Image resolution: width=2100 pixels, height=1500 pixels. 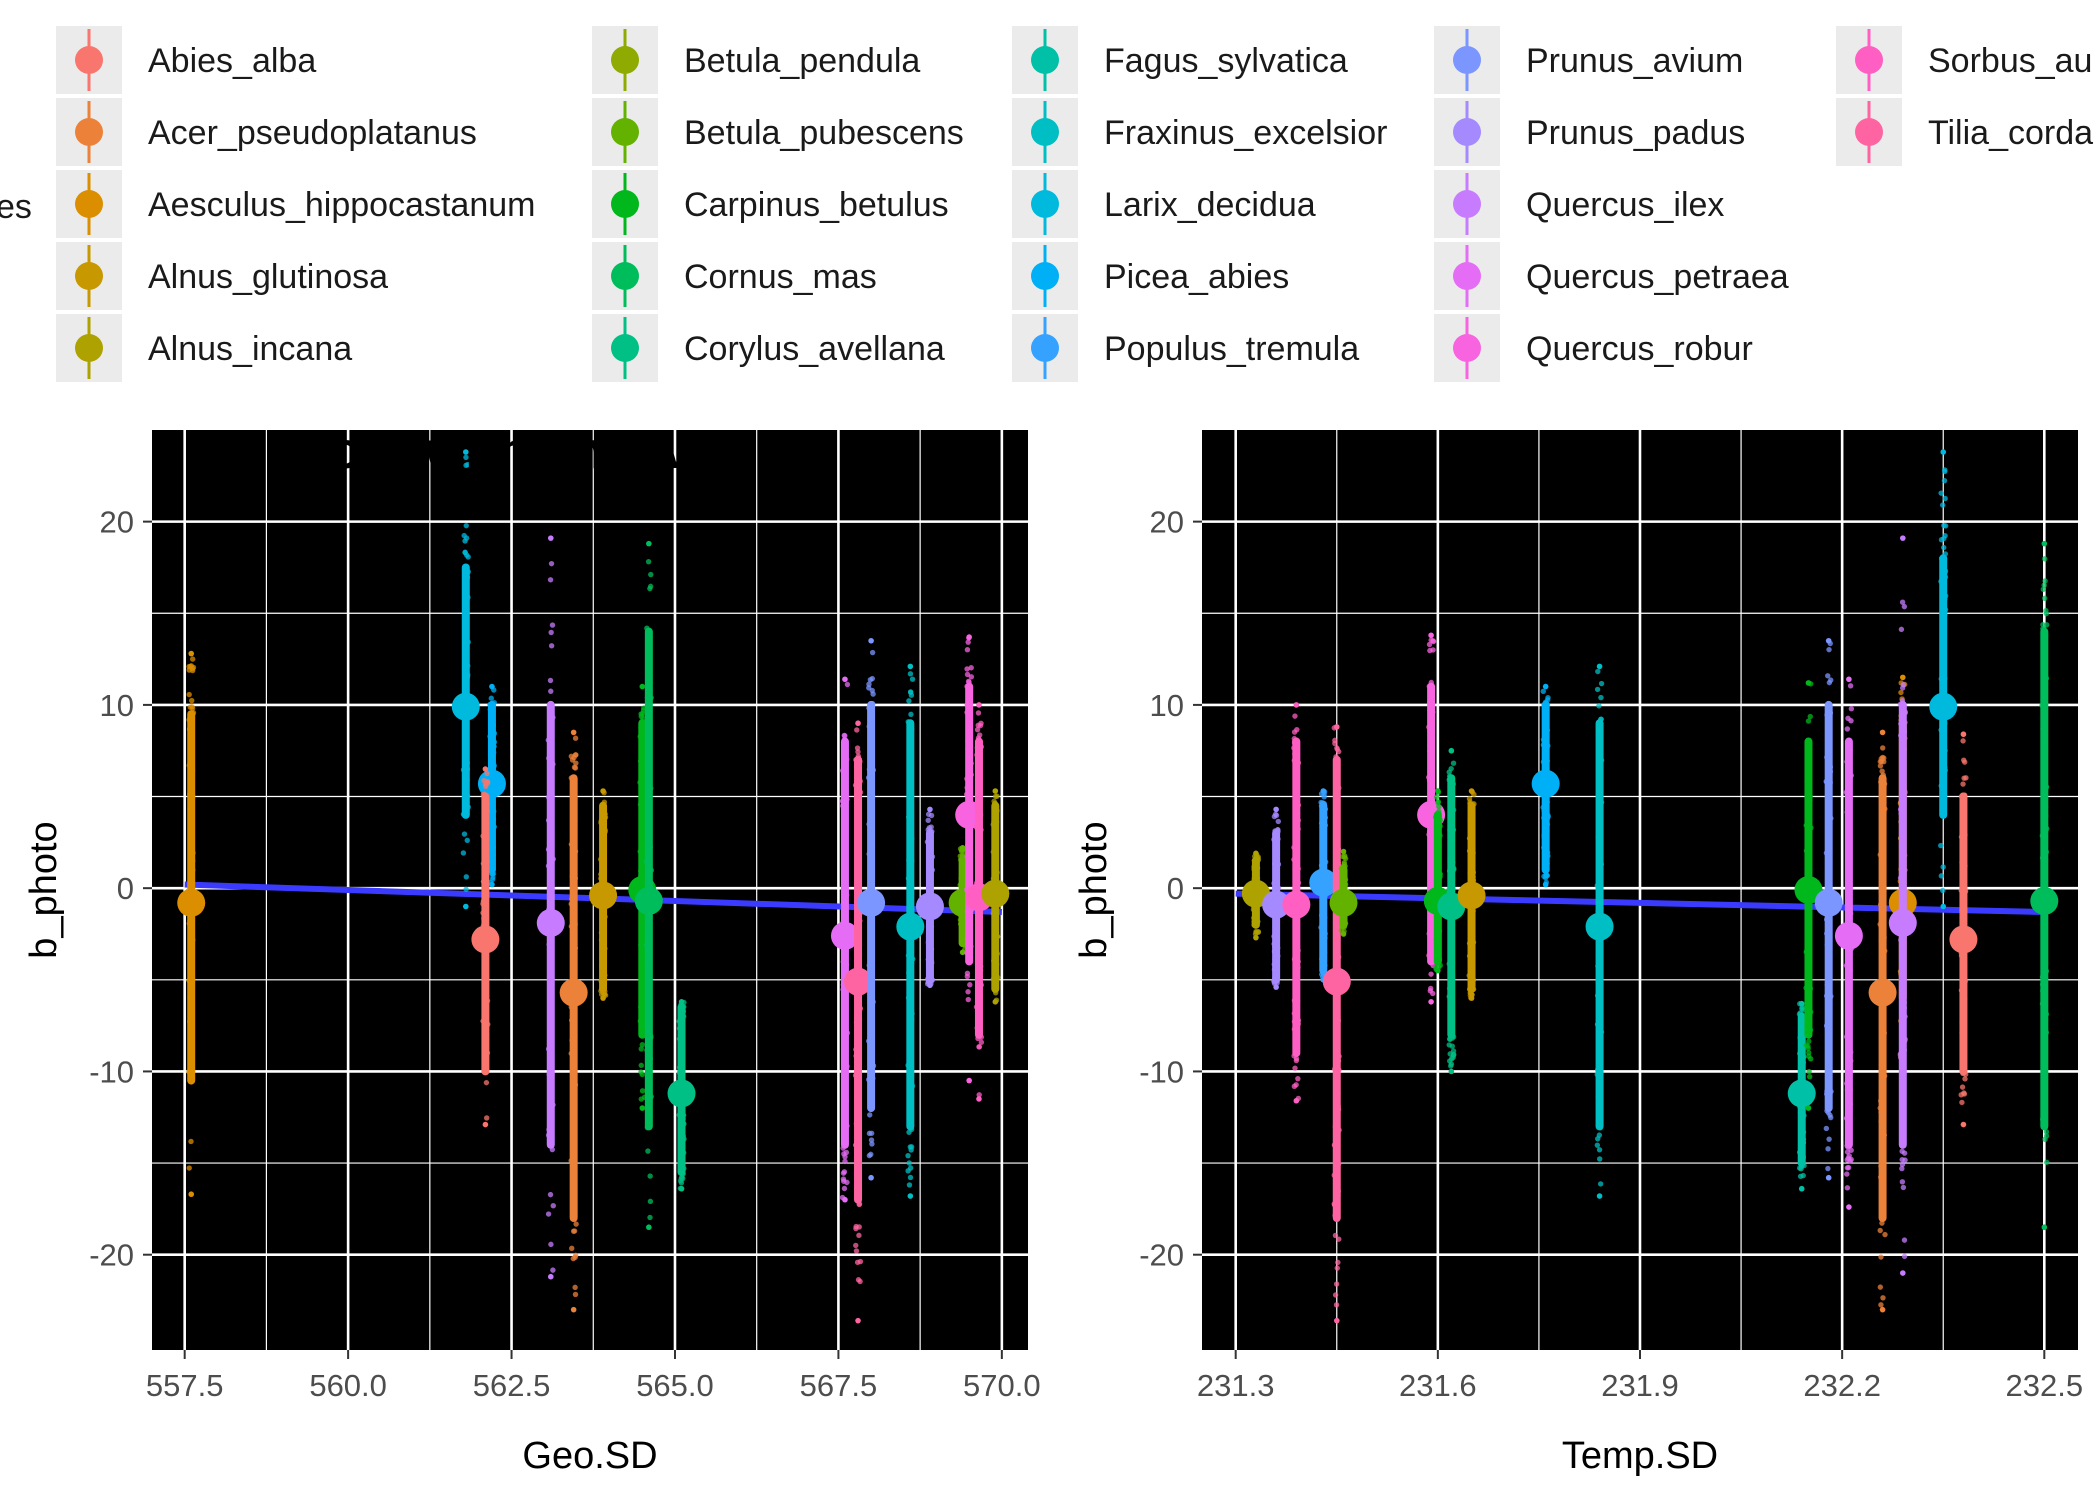 What do you see at coordinates (910, 931) in the screenshot?
I see `series-fraxinus_excelsior` at bounding box center [910, 931].